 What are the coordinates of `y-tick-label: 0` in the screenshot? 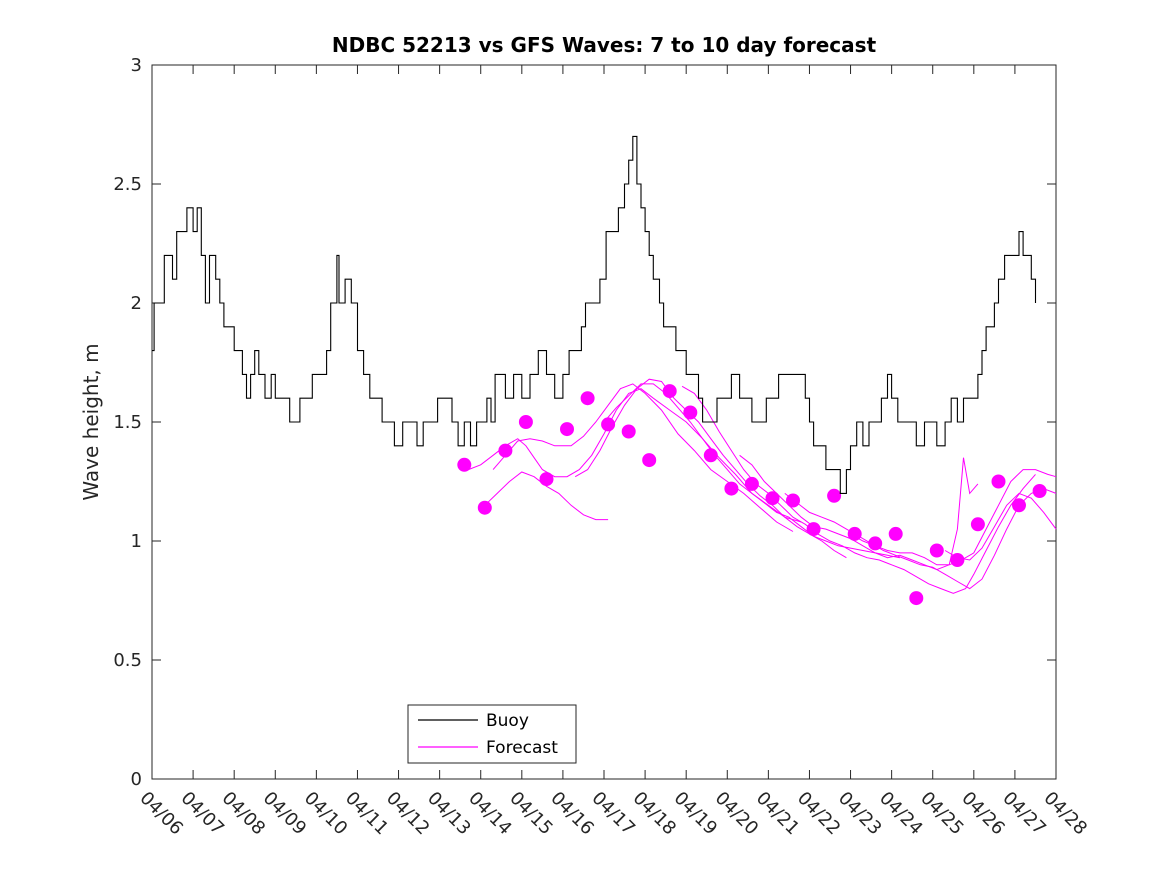 It's located at (136, 779).